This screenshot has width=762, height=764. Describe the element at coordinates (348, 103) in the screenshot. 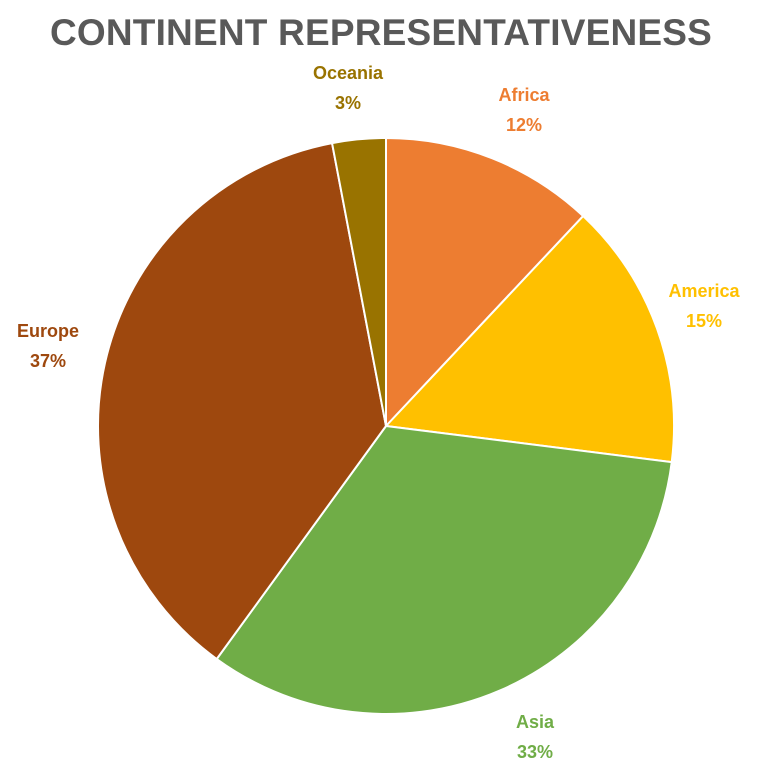

I see `slice-value-oceania: 3%` at that location.